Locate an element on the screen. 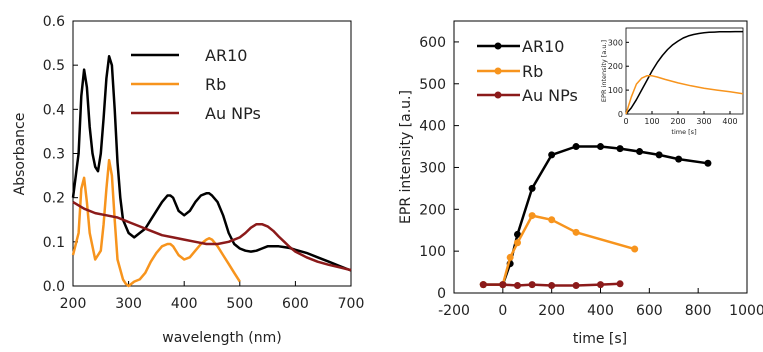 The height and width of the screenshot is (352, 763). inset-frame is located at coordinates (684, 71).